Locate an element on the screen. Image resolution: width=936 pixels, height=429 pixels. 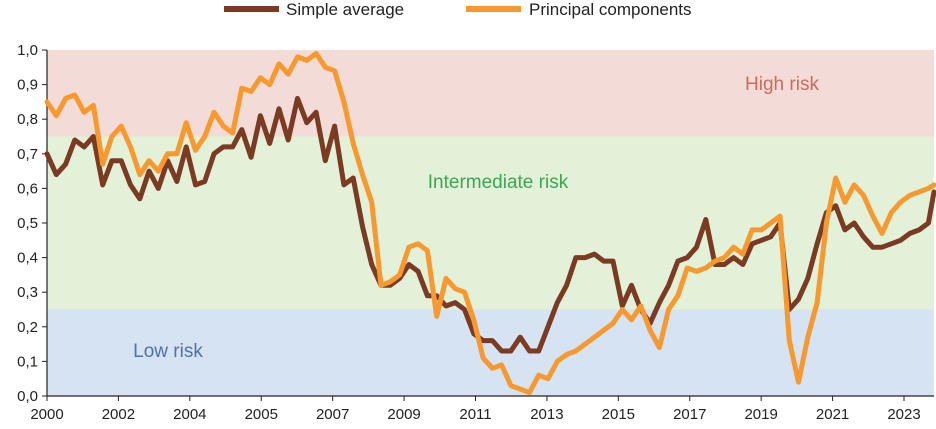
y-tick-label: 0,4 is located at coordinates (27, 258).